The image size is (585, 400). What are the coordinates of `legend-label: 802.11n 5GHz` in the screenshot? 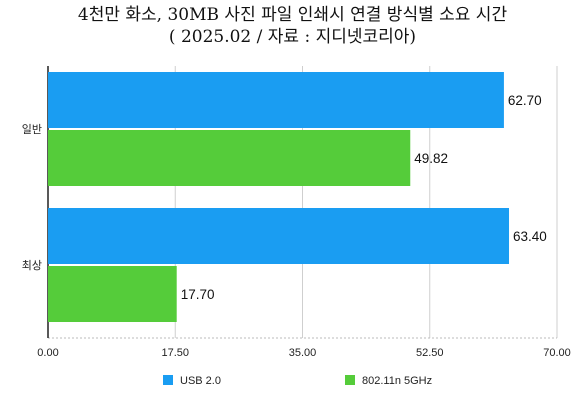 It's located at (397, 381).